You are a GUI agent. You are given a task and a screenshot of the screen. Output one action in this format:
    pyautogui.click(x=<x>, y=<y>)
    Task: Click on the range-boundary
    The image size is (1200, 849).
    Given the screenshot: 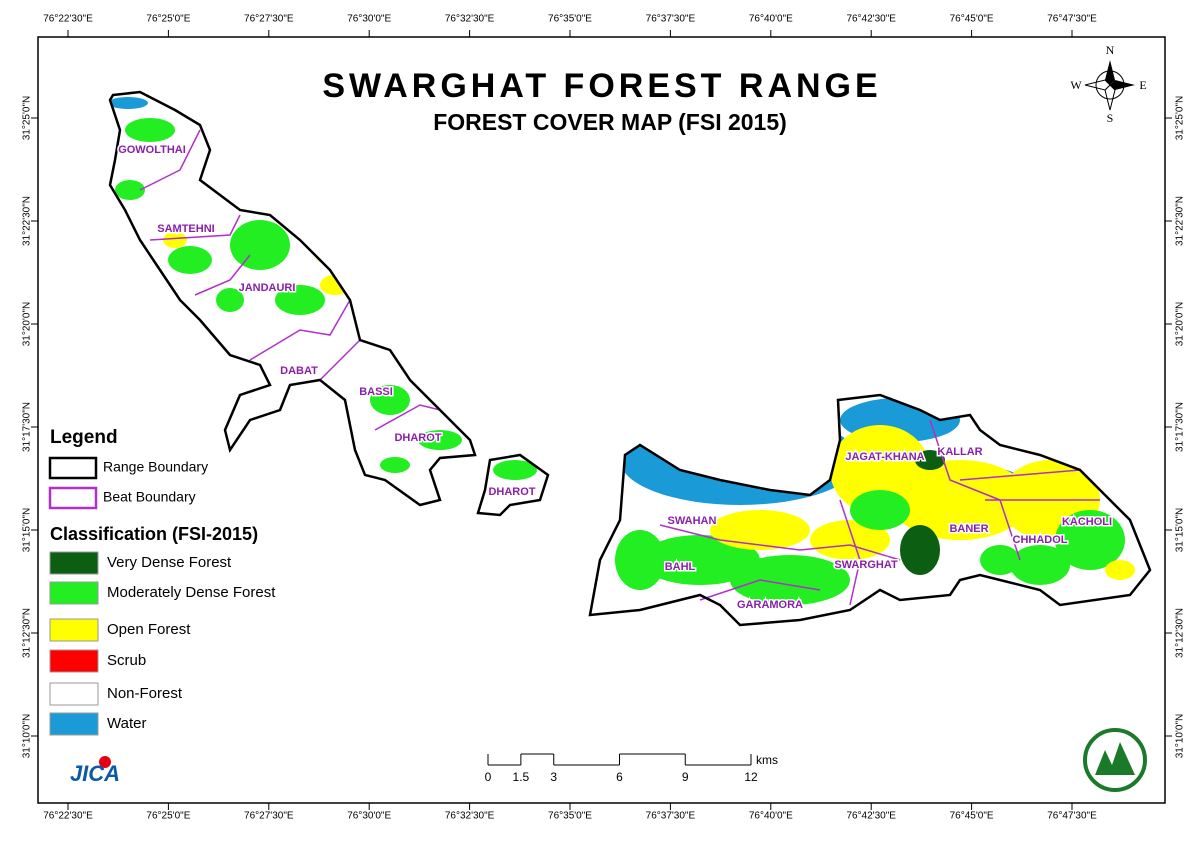 What is the action you would take?
    pyautogui.click(x=513, y=485)
    